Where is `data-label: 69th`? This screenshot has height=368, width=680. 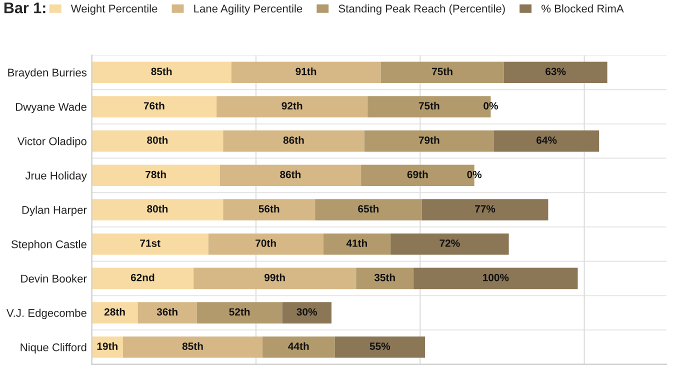
data-label: 69th is located at coordinates (417, 174).